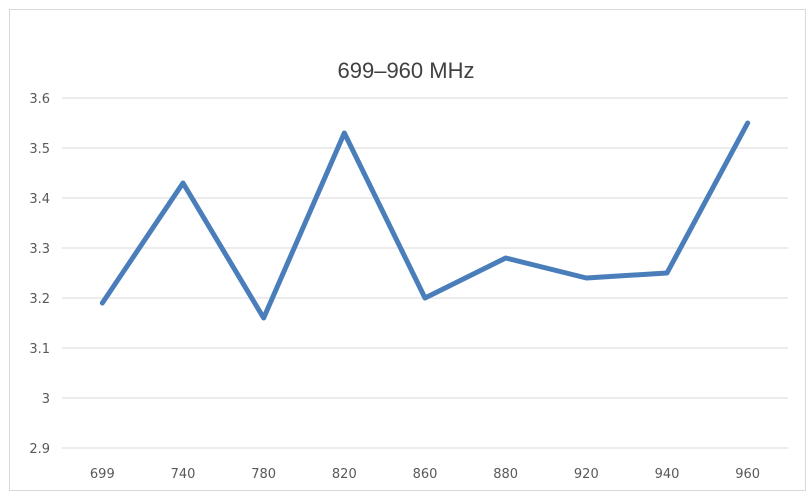 This screenshot has height=496, width=812. I want to click on y-tick-label: 3.1, so click(39, 349).